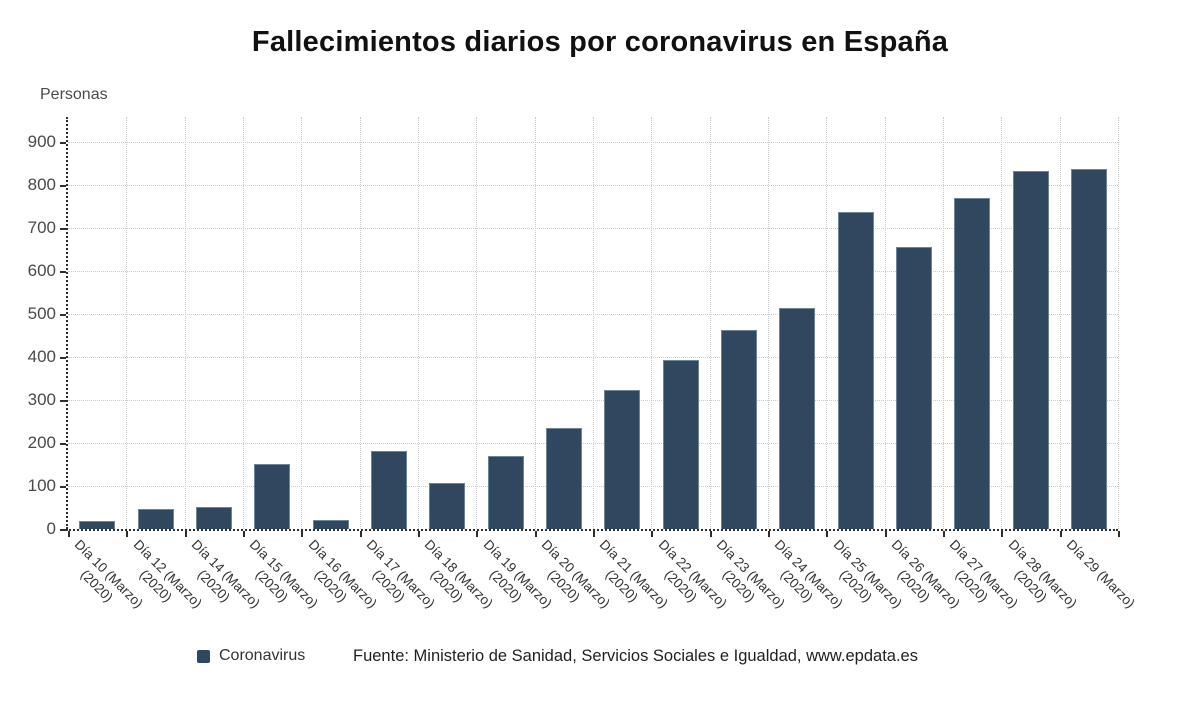 This screenshot has width=1200, height=705. I want to click on legend-label: Coronavirus, so click(262, 655).